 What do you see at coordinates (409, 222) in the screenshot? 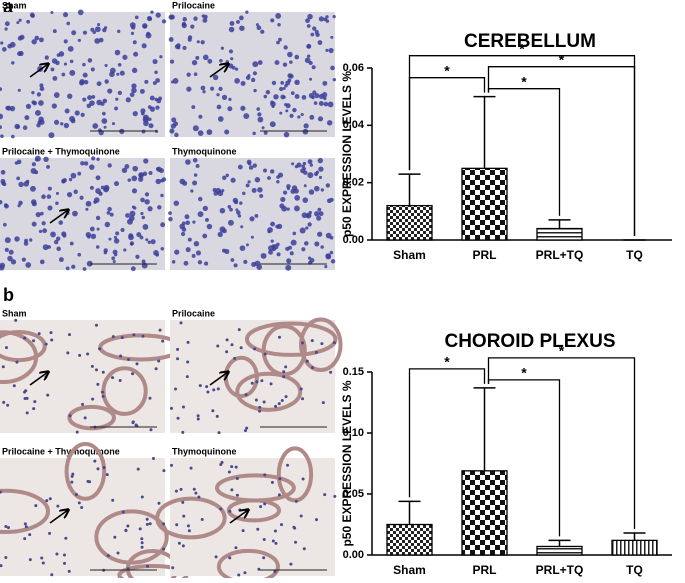
I see `bar` at bounding box center [409, 222].